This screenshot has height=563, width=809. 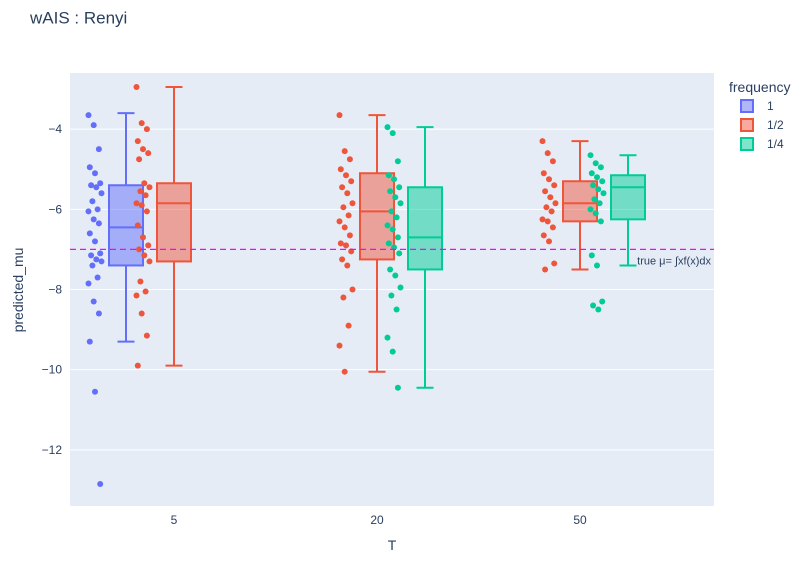 What do you see at coordinates (162, 226) in the screenshot?
I see `box-1-2-T5` at bounding box center [162, 226].